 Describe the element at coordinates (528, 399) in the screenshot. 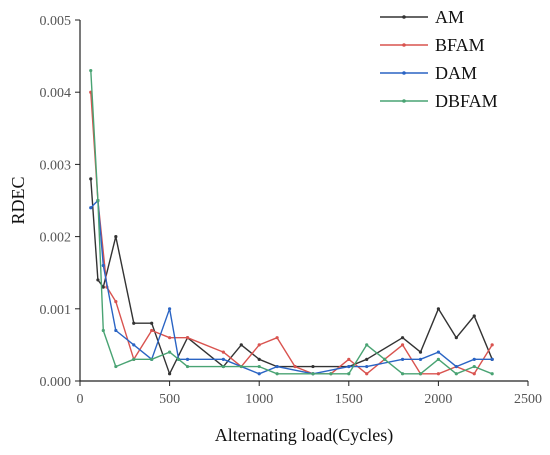

I see `x-tick-label: 2500` at that location.